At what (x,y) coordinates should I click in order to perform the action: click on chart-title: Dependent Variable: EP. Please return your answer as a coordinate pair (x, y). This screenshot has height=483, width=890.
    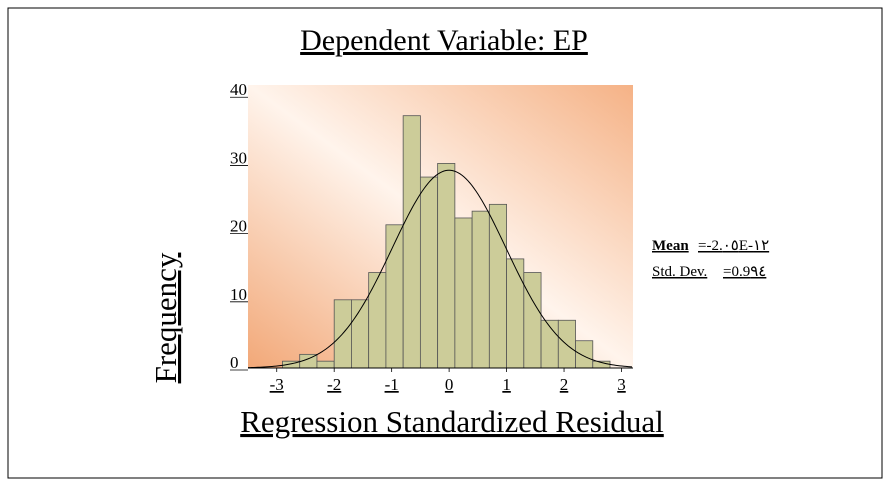
    Looking at the image, I should click on (444, 40).